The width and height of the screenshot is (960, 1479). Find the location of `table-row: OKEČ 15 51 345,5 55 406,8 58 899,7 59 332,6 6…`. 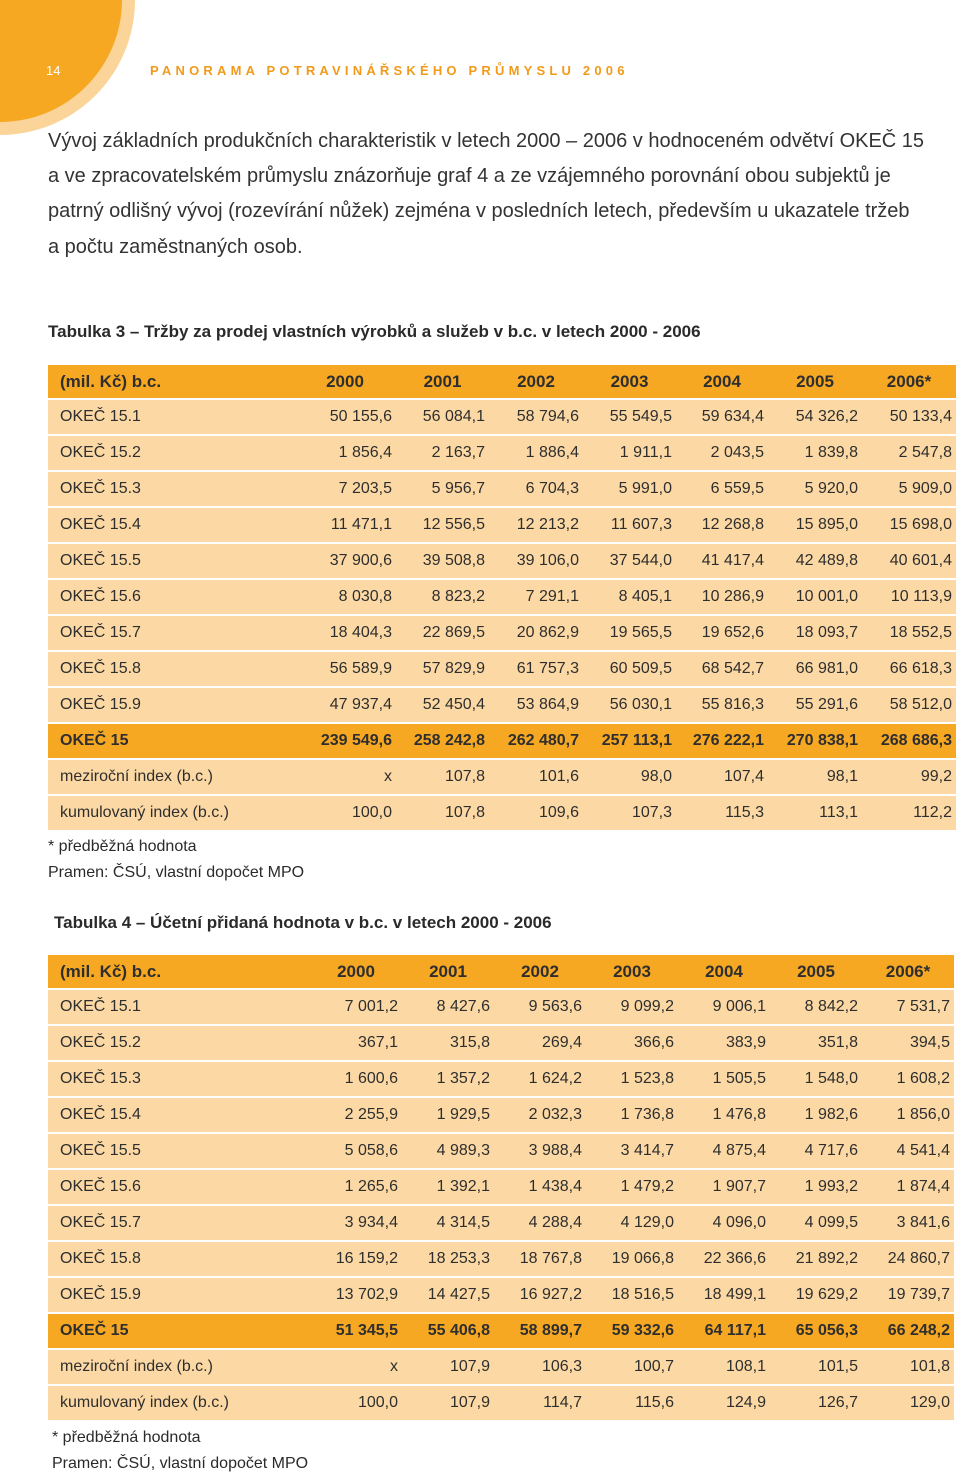

table-row: OKEČ 15 51 345,5 55 406,8 58 899,7 59 332,6 6… is located at coordinates (501, 1332).